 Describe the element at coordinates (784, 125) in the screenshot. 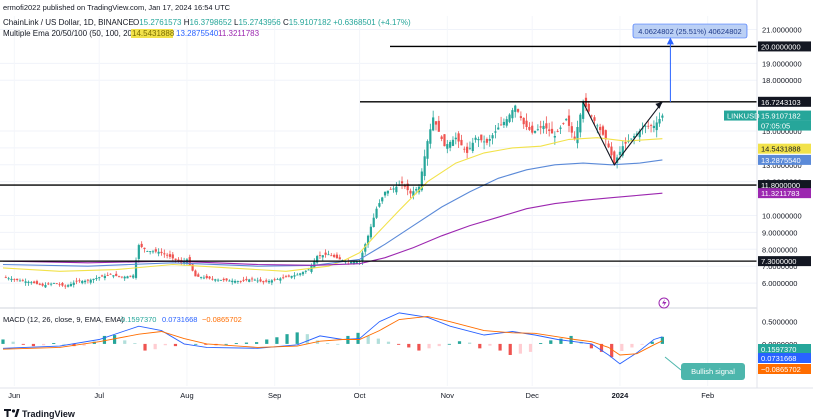

I see `countdown-bg` at that location.